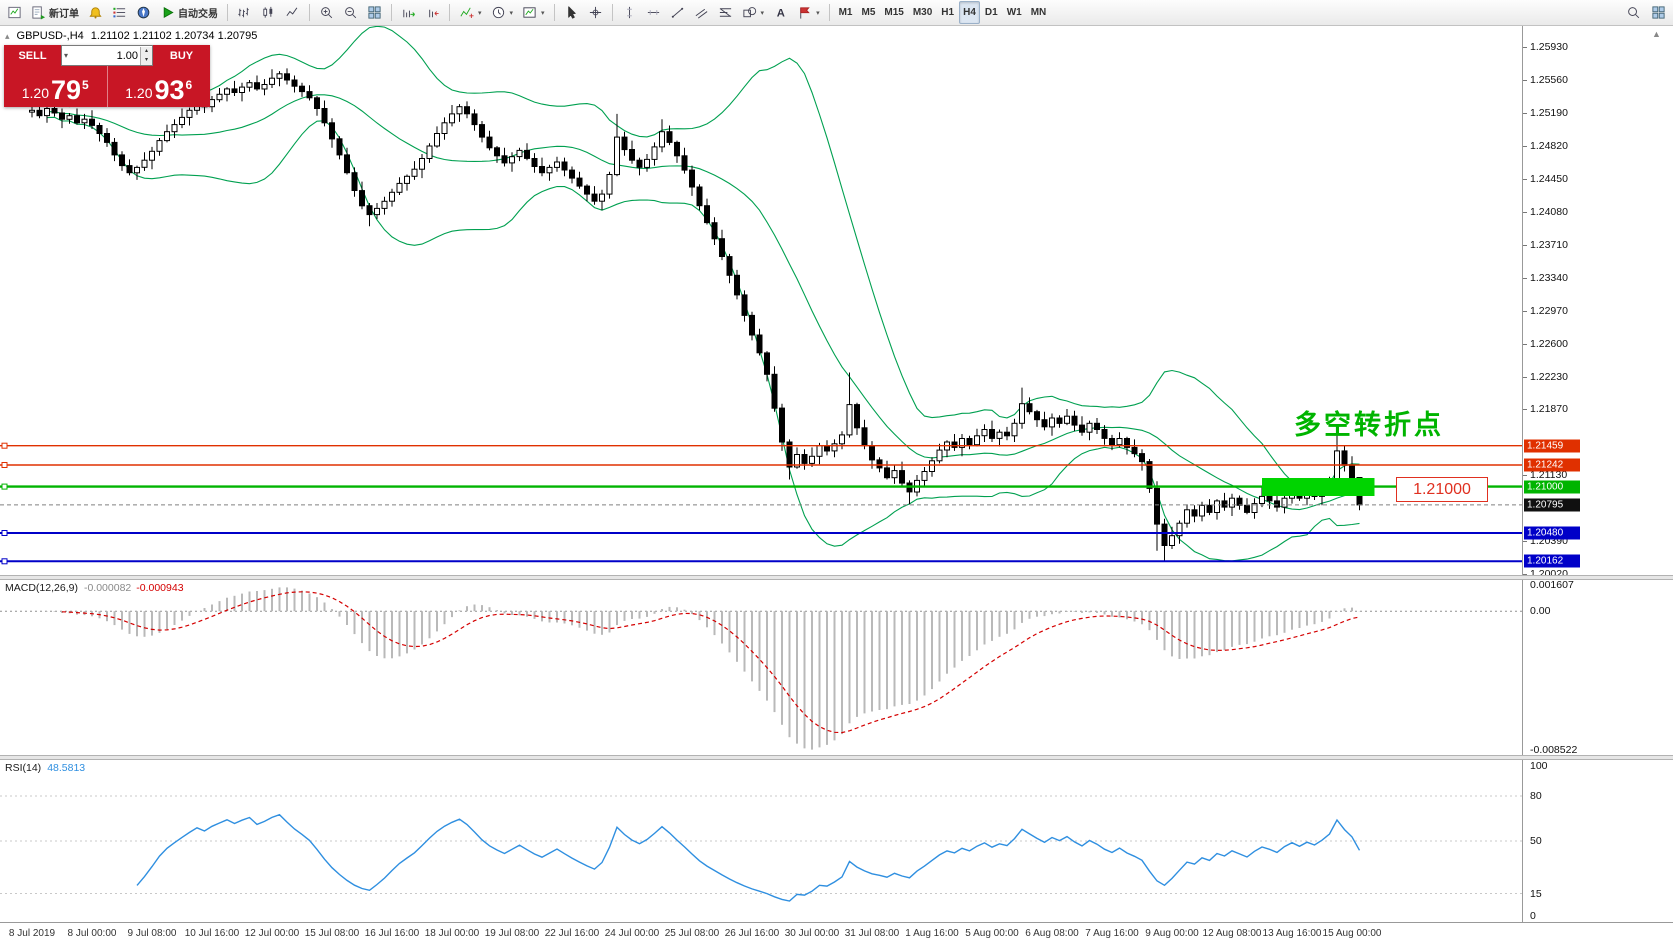 The width and height of the screenshot is (1673, 951). What do you see at coordinates (64, 14) in the screenshot?
I see `new-order-label: 新订单` at bounding box center [64, 14].